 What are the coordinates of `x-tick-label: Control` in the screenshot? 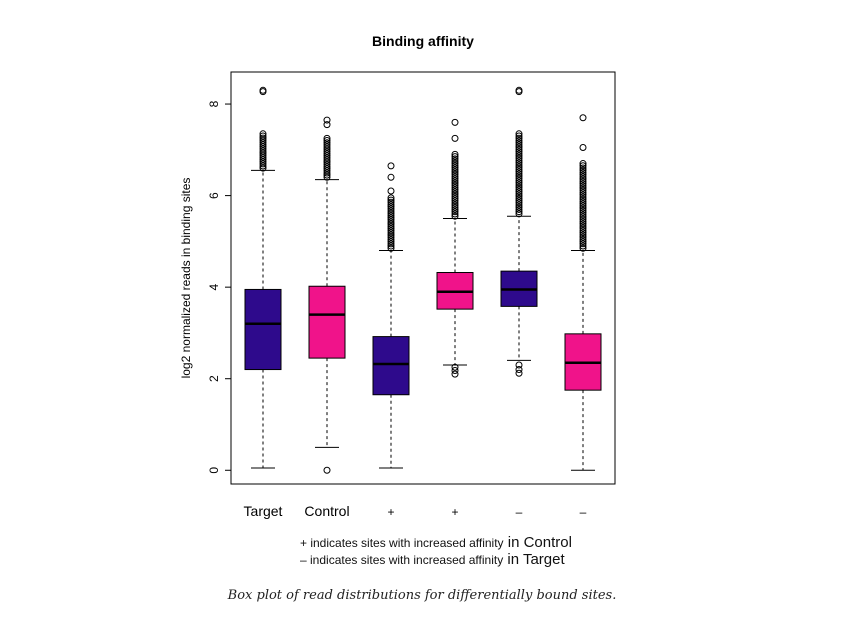 It's located at (326, 511).